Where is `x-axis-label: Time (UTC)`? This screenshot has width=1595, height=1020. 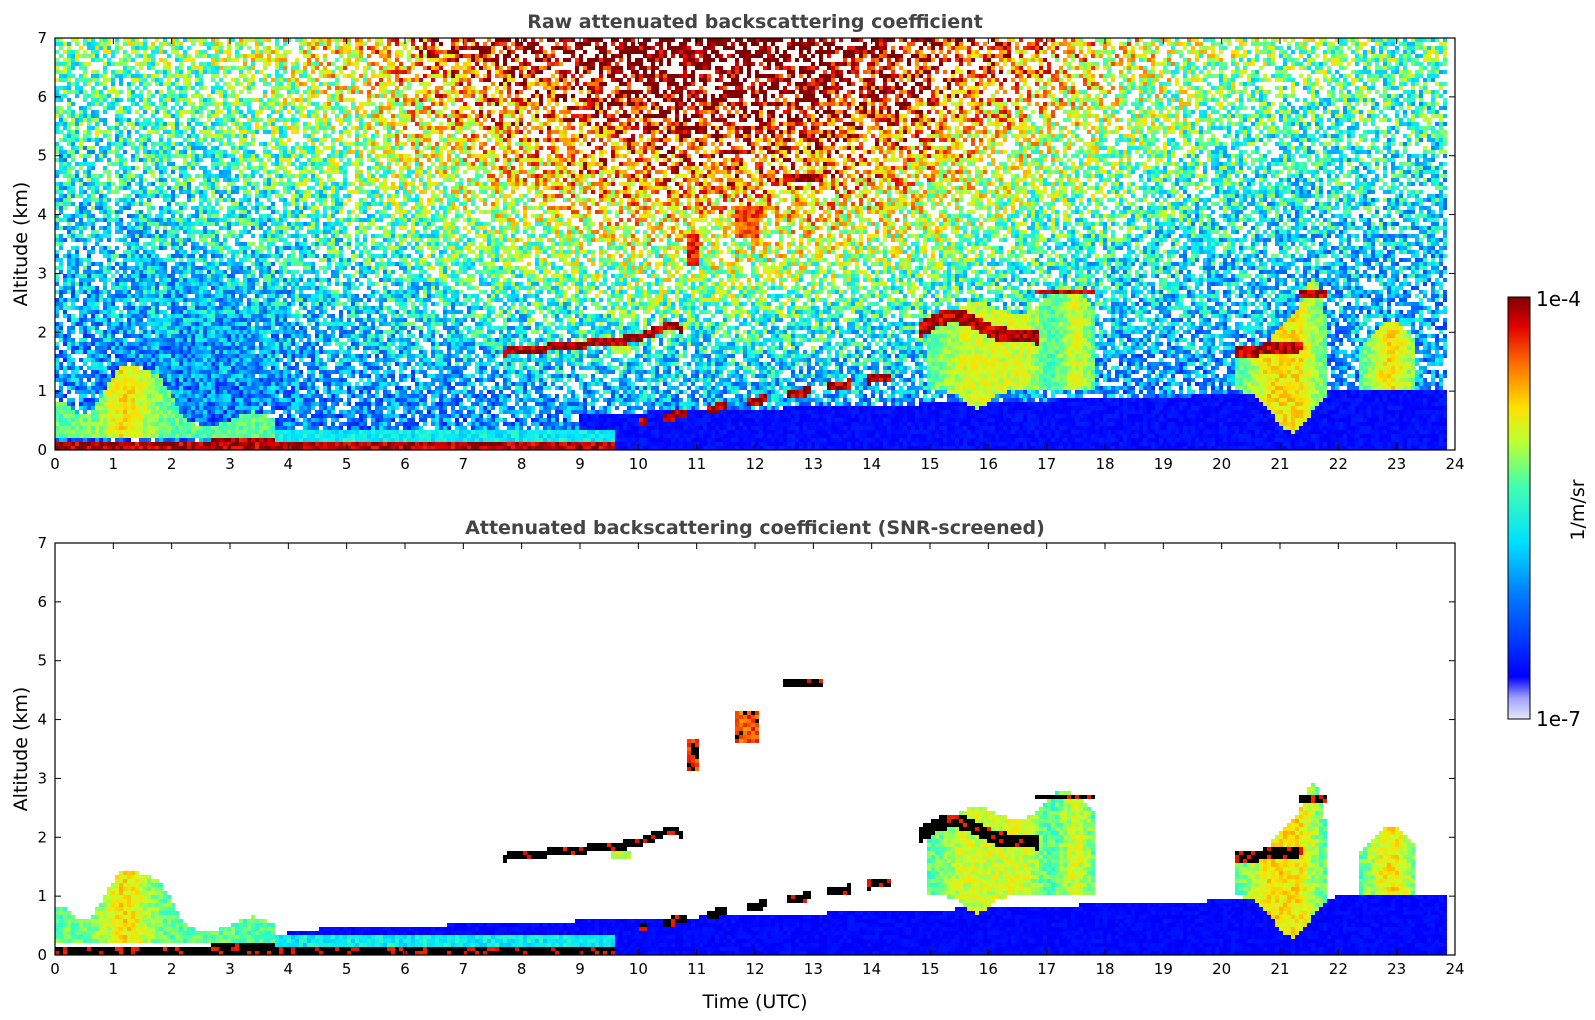
x-axis-label: Time (UTC) is located at coordinates (754, 1002).